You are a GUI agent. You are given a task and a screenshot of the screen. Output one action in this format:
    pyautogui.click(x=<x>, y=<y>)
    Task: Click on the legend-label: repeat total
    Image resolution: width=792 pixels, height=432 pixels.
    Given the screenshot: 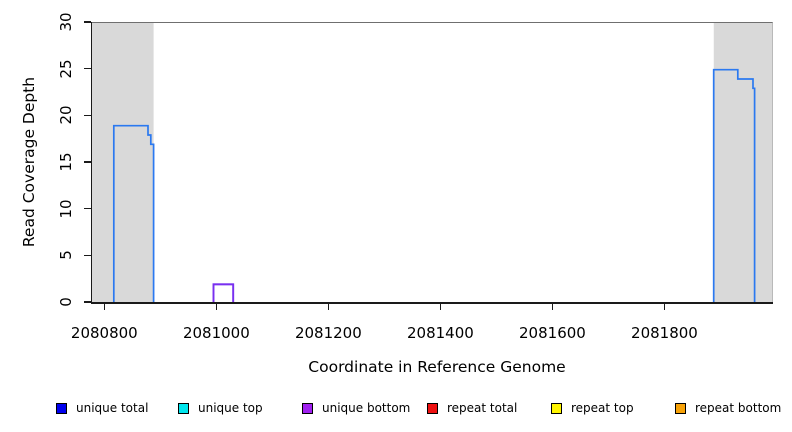 What is the action you would take?
    pyautogui.click(x=482, y=408)
    